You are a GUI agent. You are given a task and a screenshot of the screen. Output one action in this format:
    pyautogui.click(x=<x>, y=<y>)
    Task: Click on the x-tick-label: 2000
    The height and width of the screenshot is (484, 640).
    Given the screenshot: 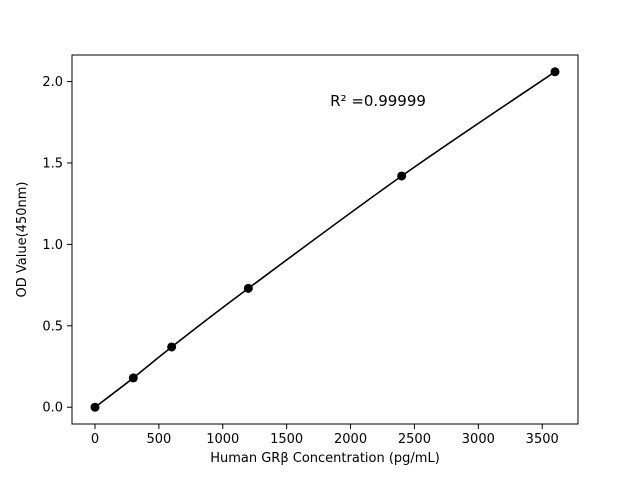 What is the action you would take?
    pyautogui.click(x=350, y=439)
    